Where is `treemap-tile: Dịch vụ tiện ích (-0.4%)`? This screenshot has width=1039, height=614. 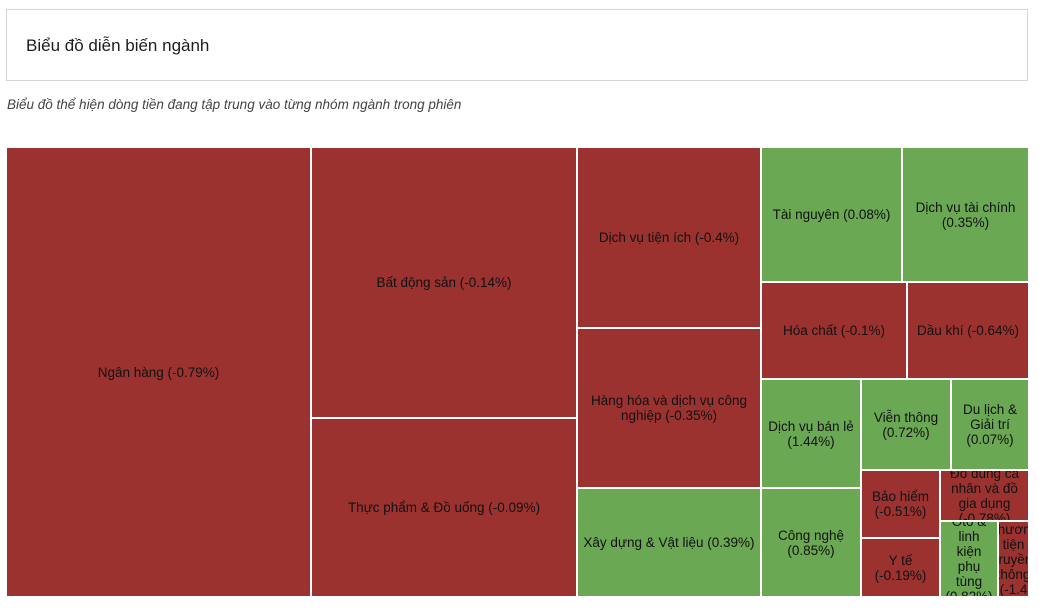
treemap-tile: Dịch vụ tiện ích (-0.4%) is located at coordinates (669, 237).